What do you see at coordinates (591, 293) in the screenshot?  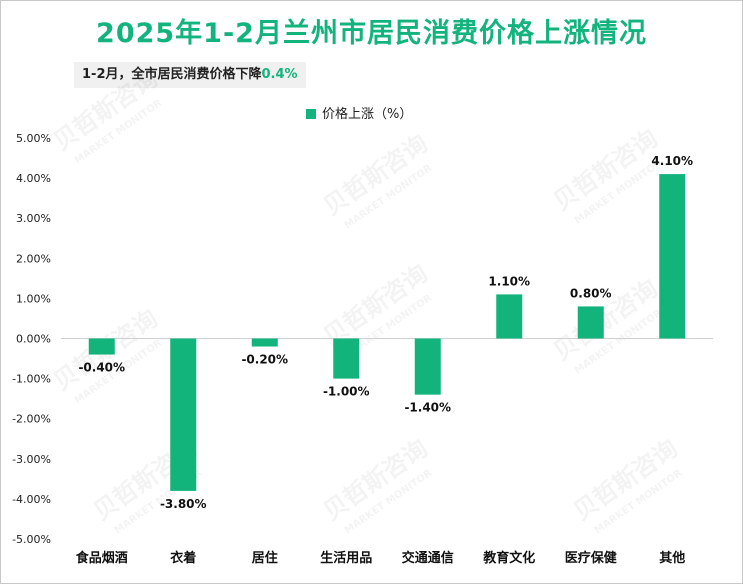 I see `data-label: 0.80%` at bounding box center [591, 293].